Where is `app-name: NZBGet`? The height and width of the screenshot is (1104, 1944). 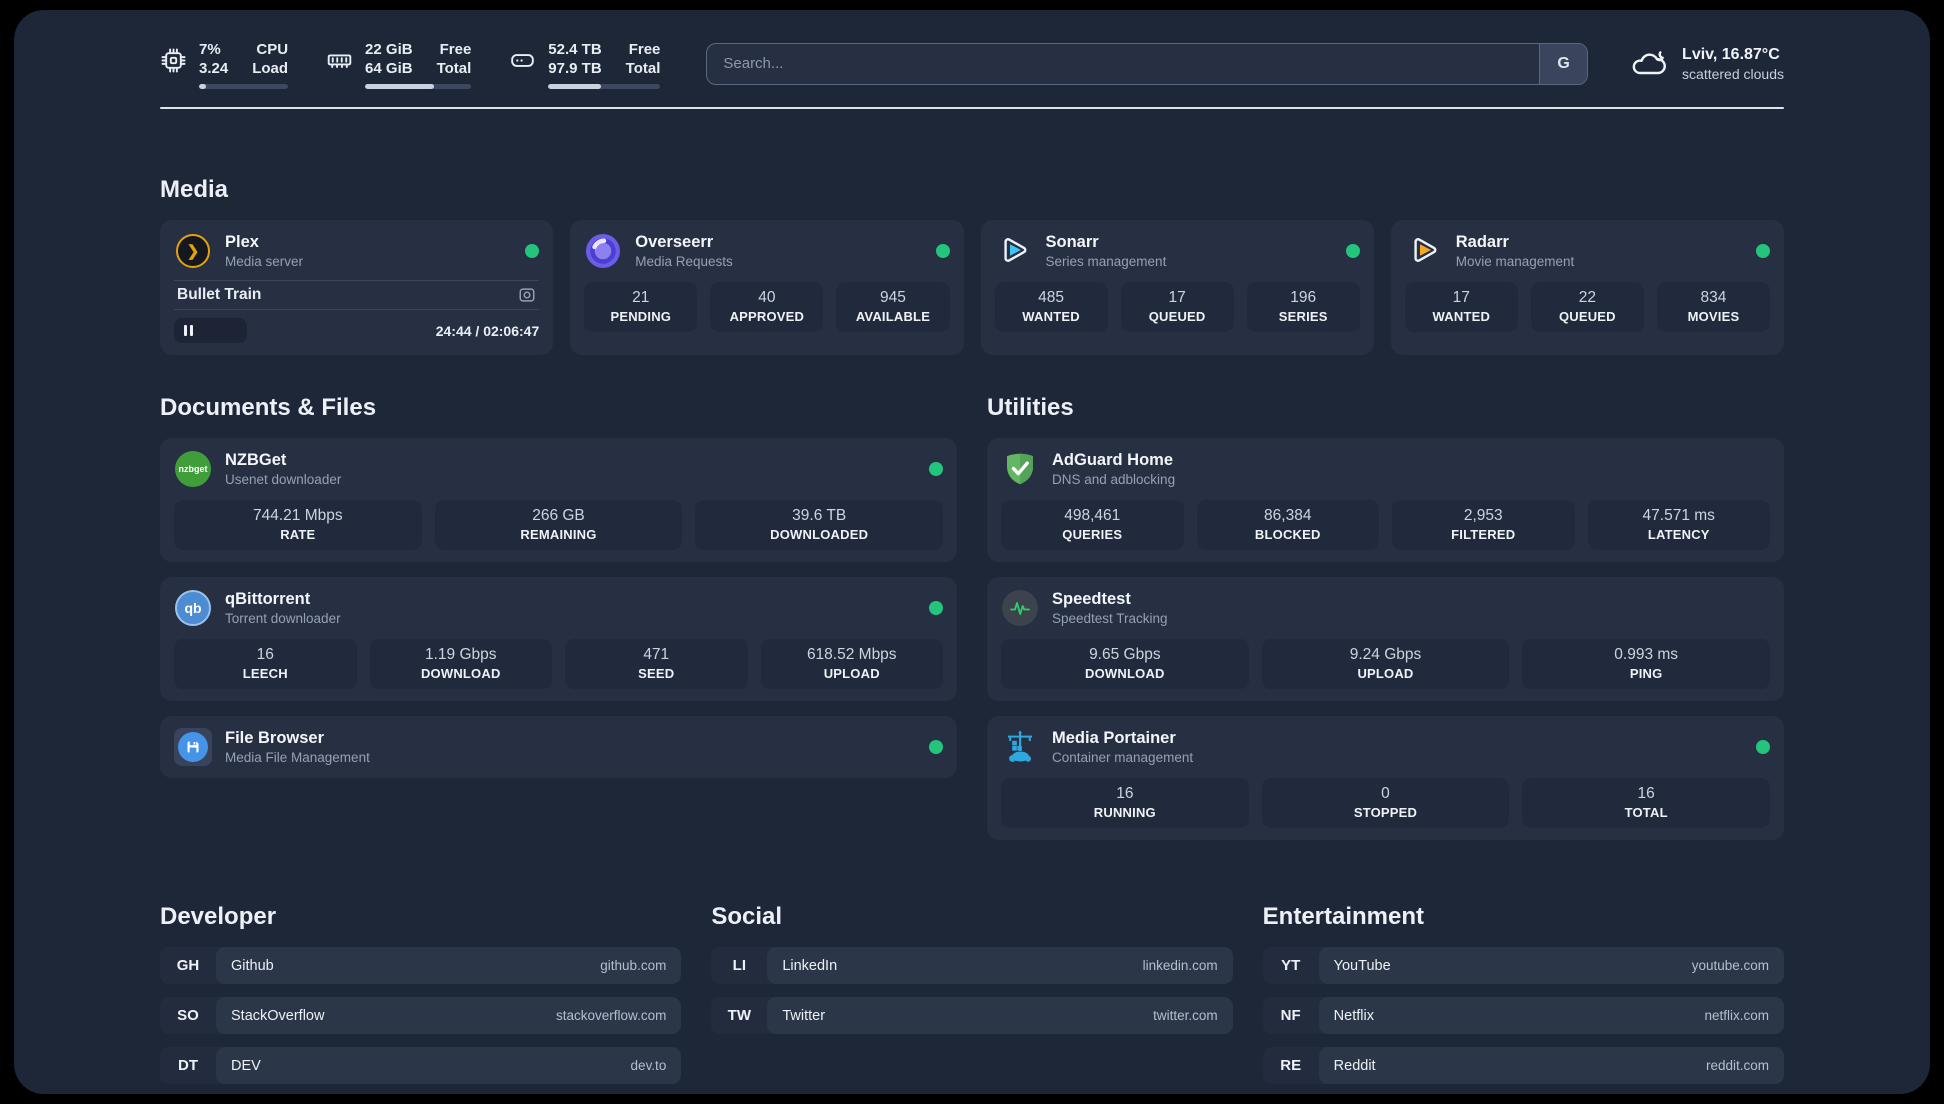
app-name: NZBGet is located at coordinates (256, 460).